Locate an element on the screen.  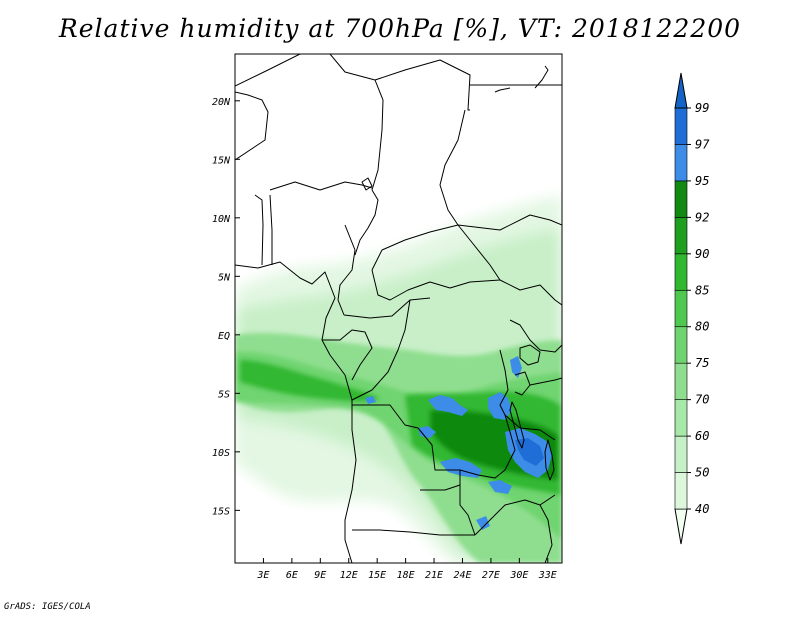
colorbar: 40 50 60 70 75 80 85 90 92 95 97 99 is located at coordinates (692, 308).